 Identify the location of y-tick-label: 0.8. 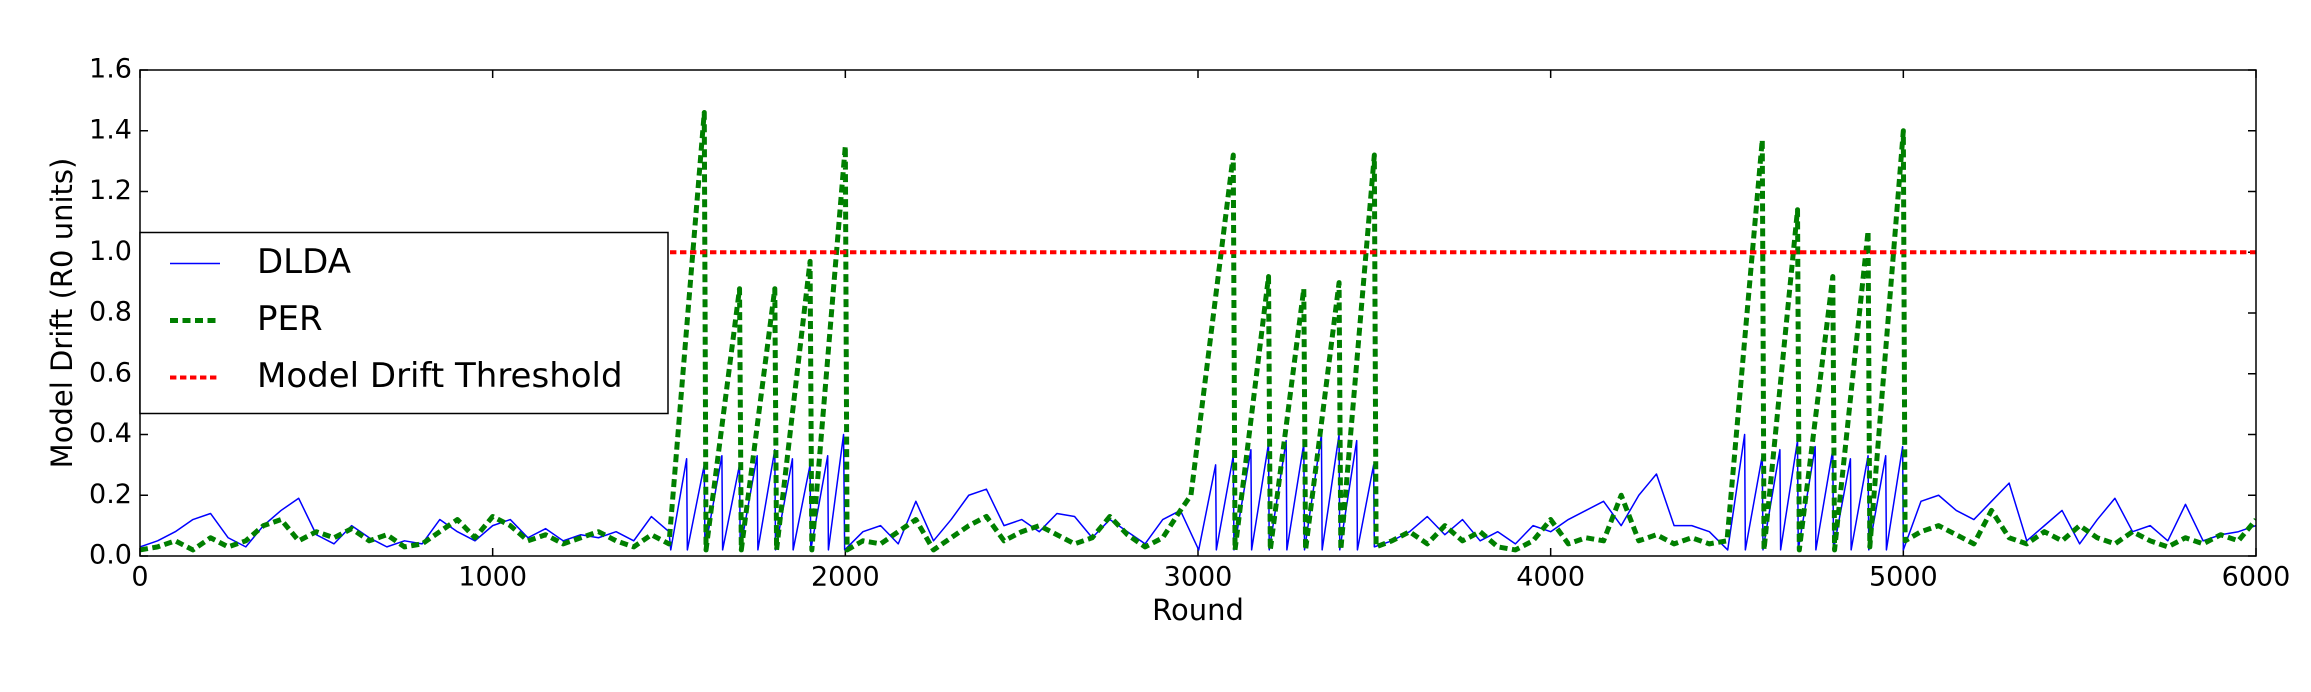
(110, 312).